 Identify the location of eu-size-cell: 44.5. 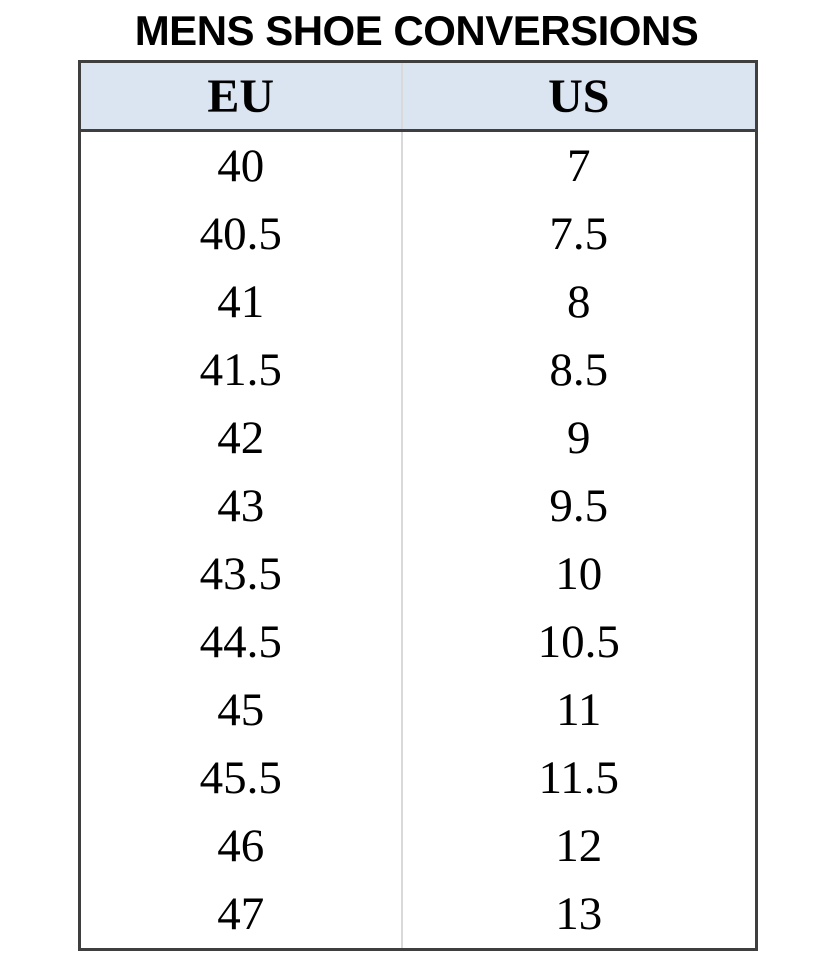
(241, 642).